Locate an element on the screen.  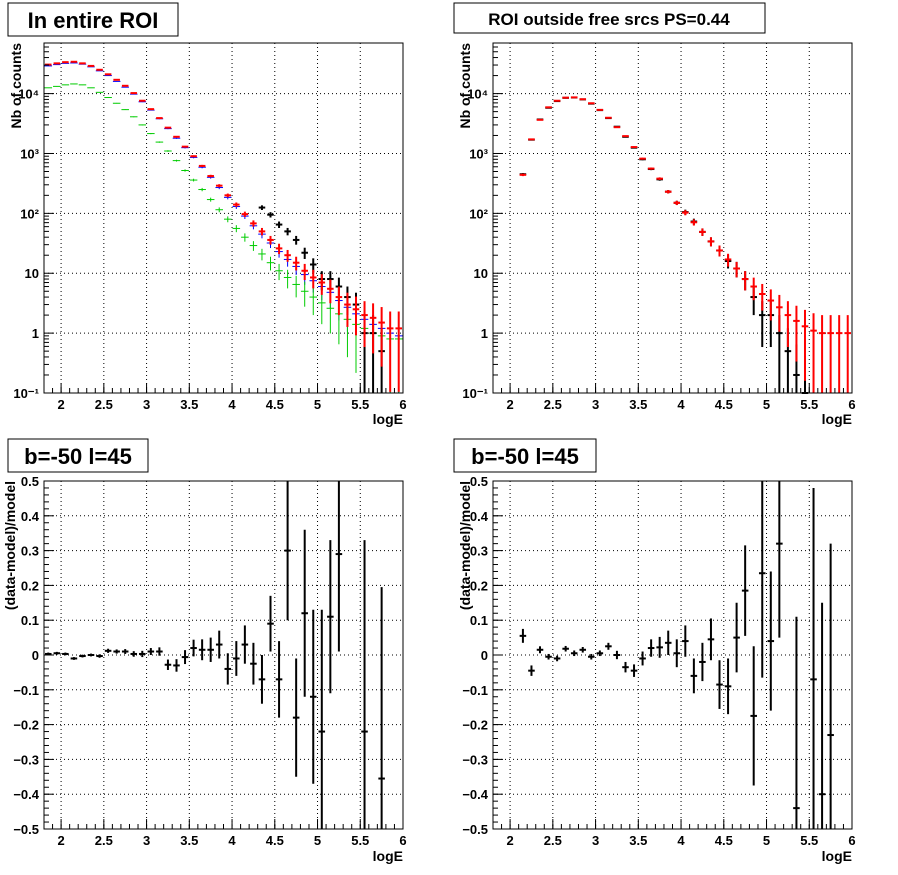
panel-2-marks is located at coordinates (685, 245).